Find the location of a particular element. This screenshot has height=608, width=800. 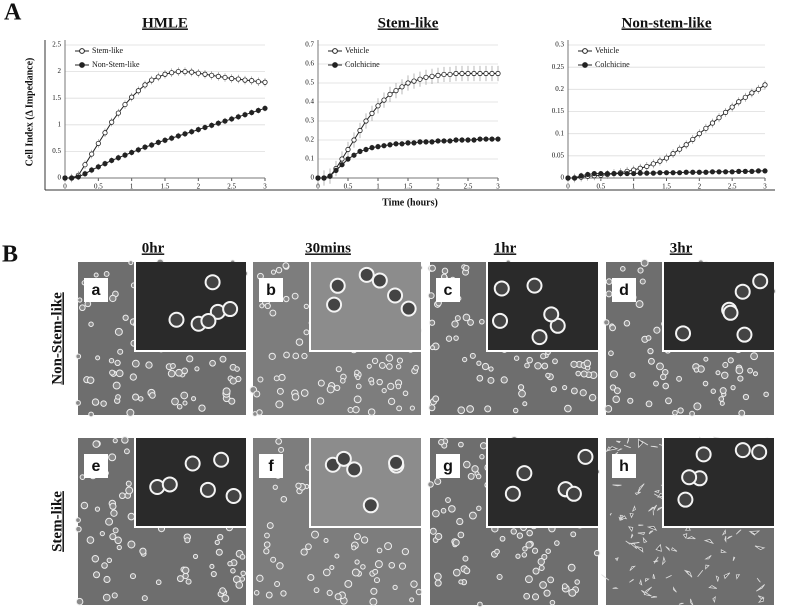

legend-marker is located at coordinates (335, 51).